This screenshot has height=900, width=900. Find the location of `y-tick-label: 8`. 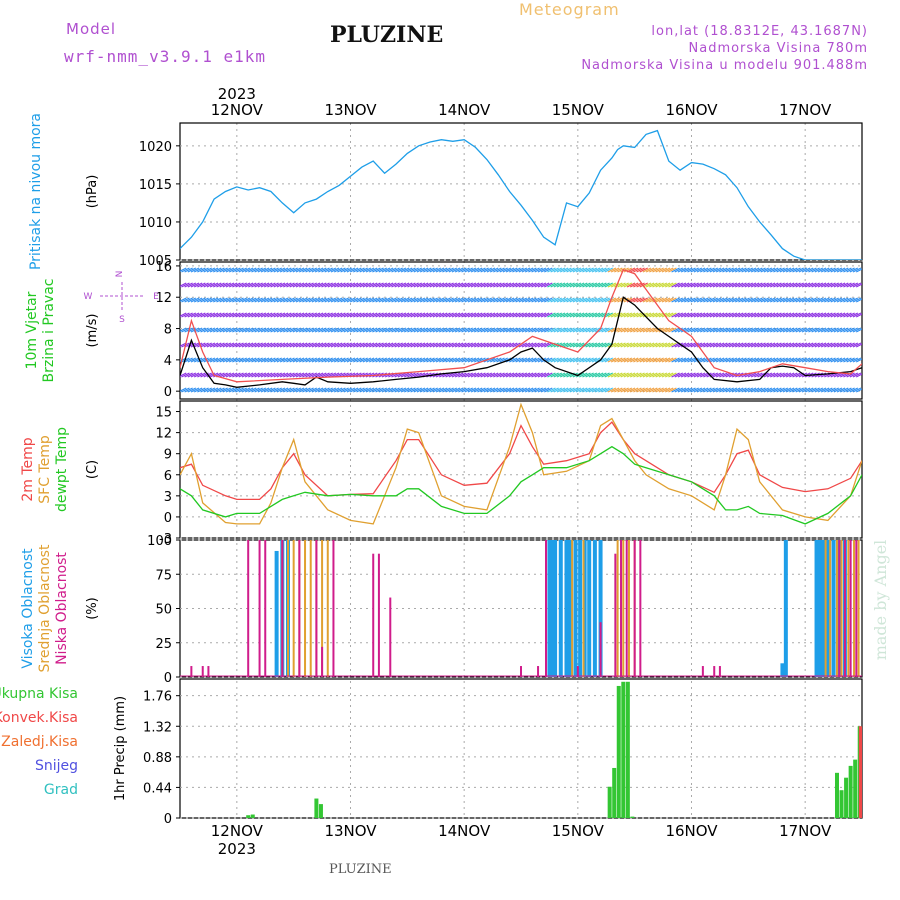

y-tick-label: 8 is located at coordinates (168, 330).